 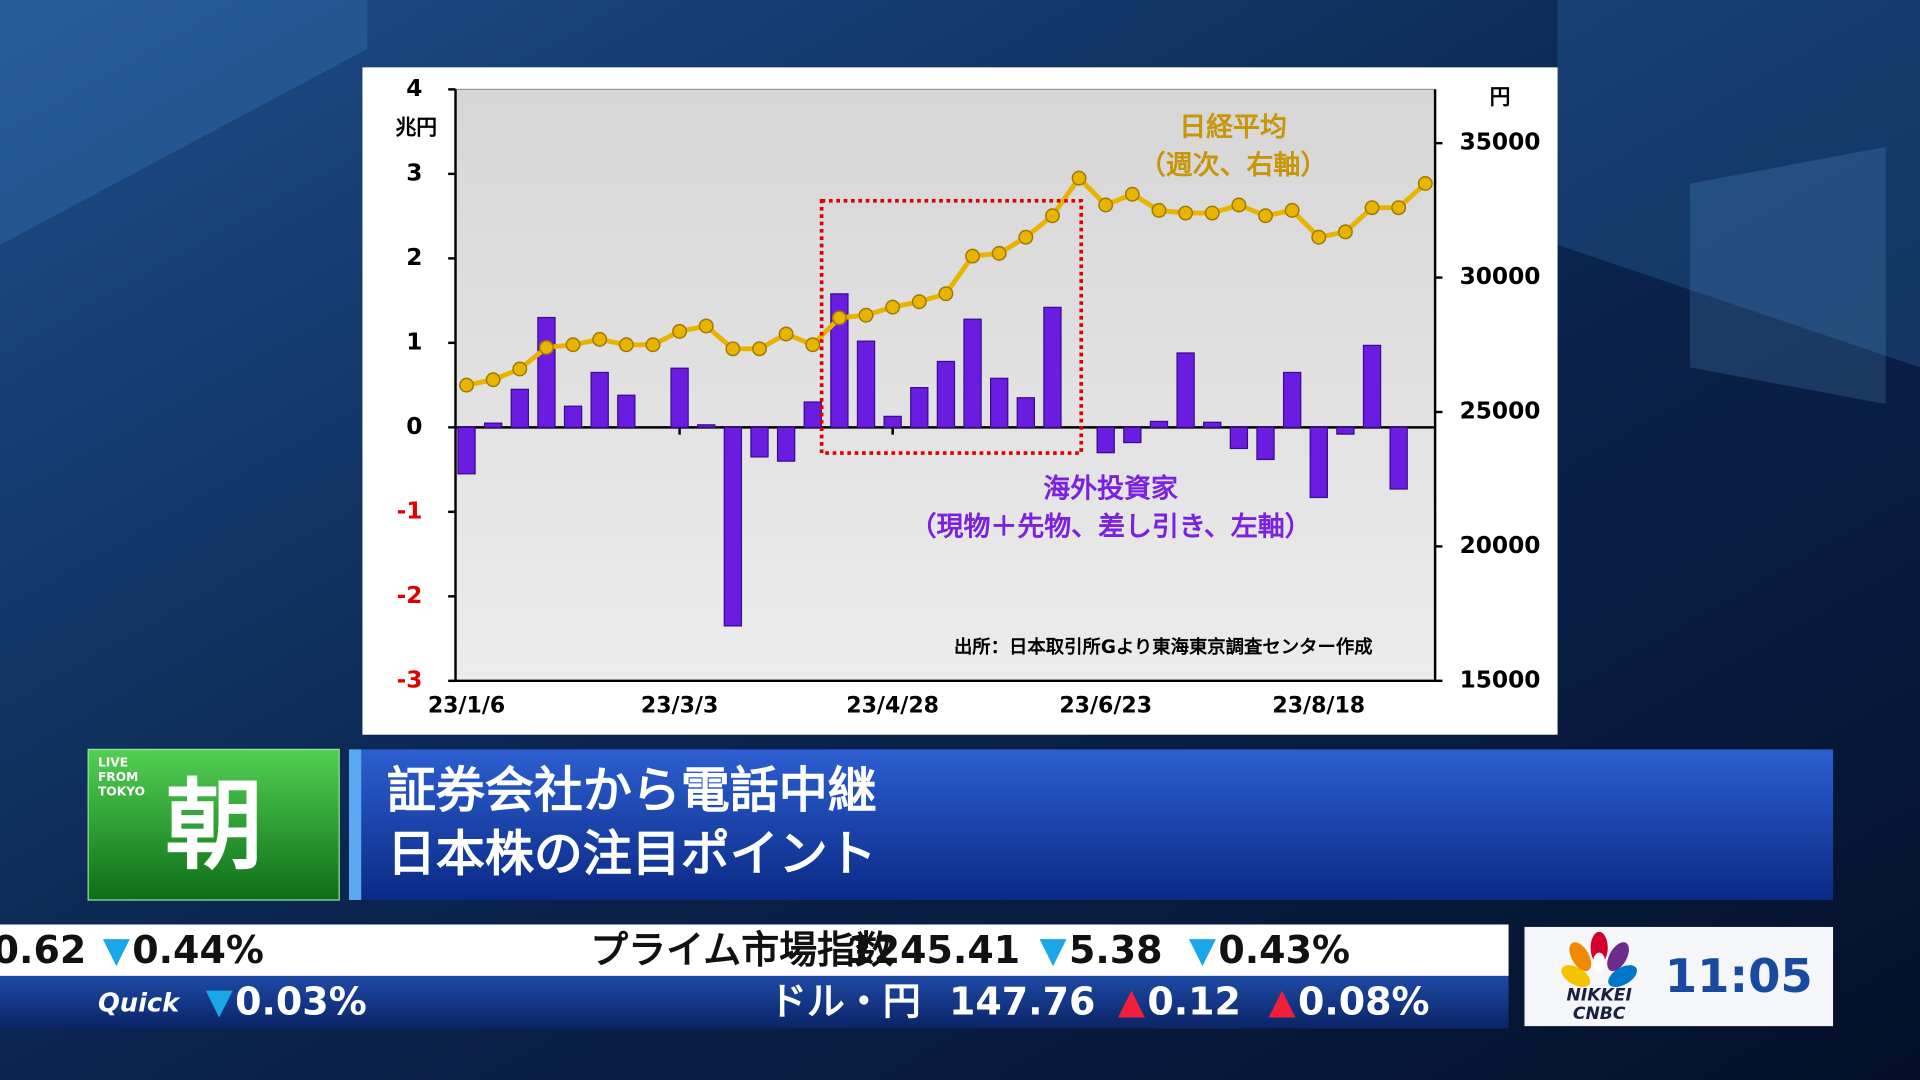 What do you see at coordinates (1233, 127) in the screenshot?
I see `series-label: 日経平均` at bounding box center [1233, 127].